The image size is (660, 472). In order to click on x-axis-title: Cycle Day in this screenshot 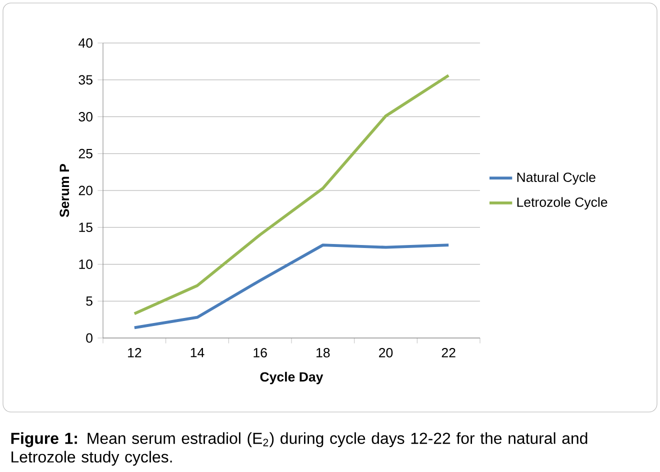, I will do `click(292, 378)`.